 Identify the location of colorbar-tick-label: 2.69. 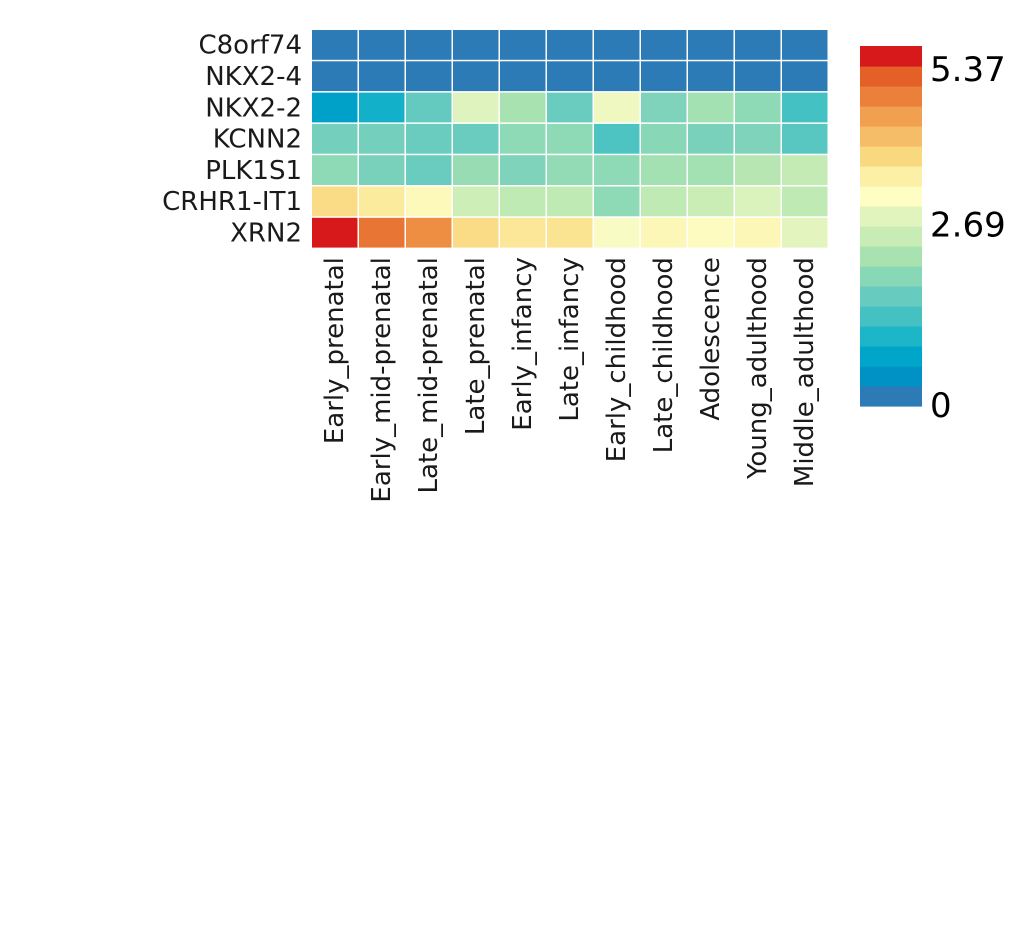
(968, 226).